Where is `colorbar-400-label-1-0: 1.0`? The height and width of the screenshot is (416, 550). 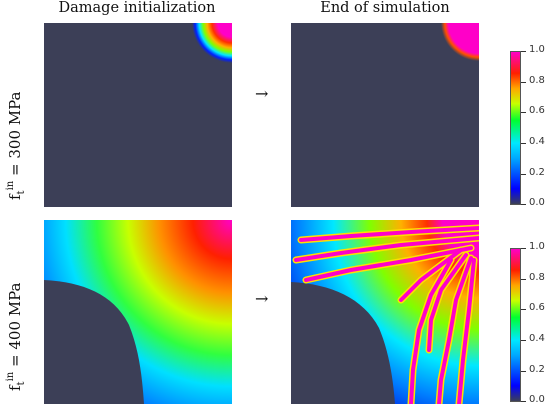 colorbar-400-label-1-0: 1.0 is located at coordinates (537, 246).